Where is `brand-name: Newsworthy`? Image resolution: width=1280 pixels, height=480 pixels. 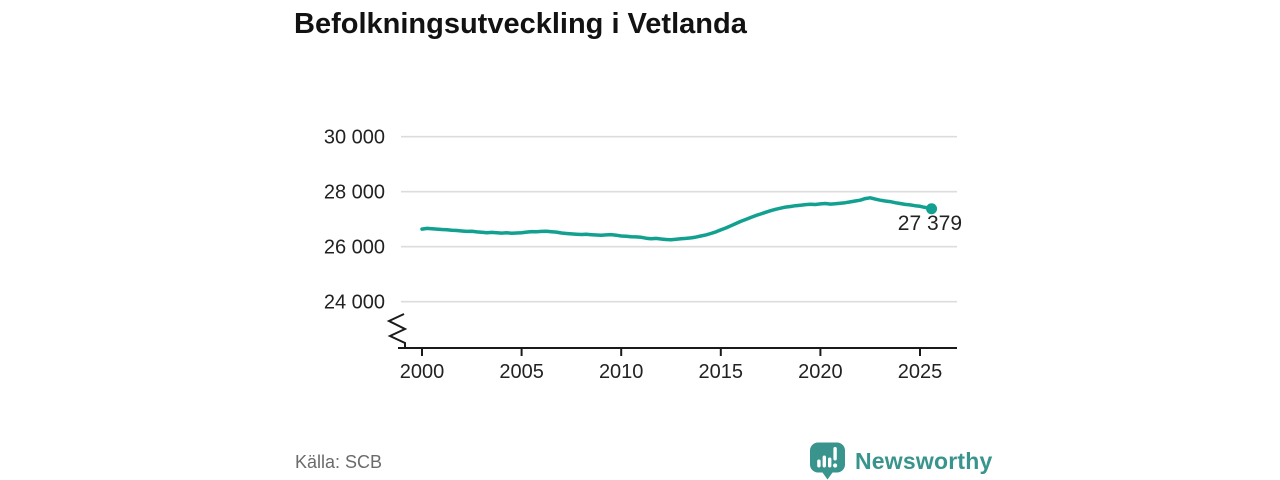 brand-name: Newsworthy is located at coordinates (924, 460).